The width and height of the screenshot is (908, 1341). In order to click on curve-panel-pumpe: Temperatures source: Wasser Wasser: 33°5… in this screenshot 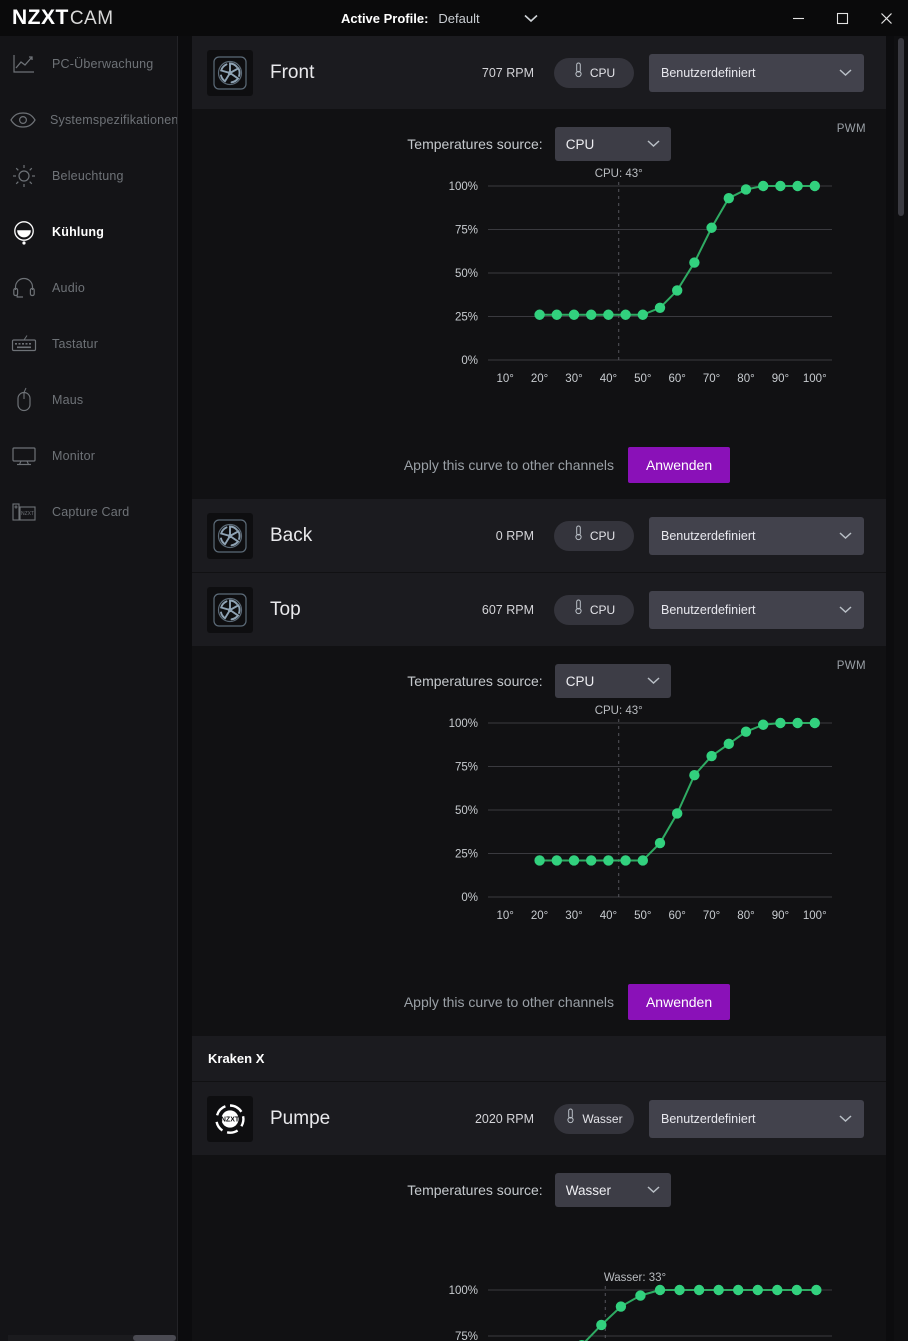, I will do `click(539, 1248)`.